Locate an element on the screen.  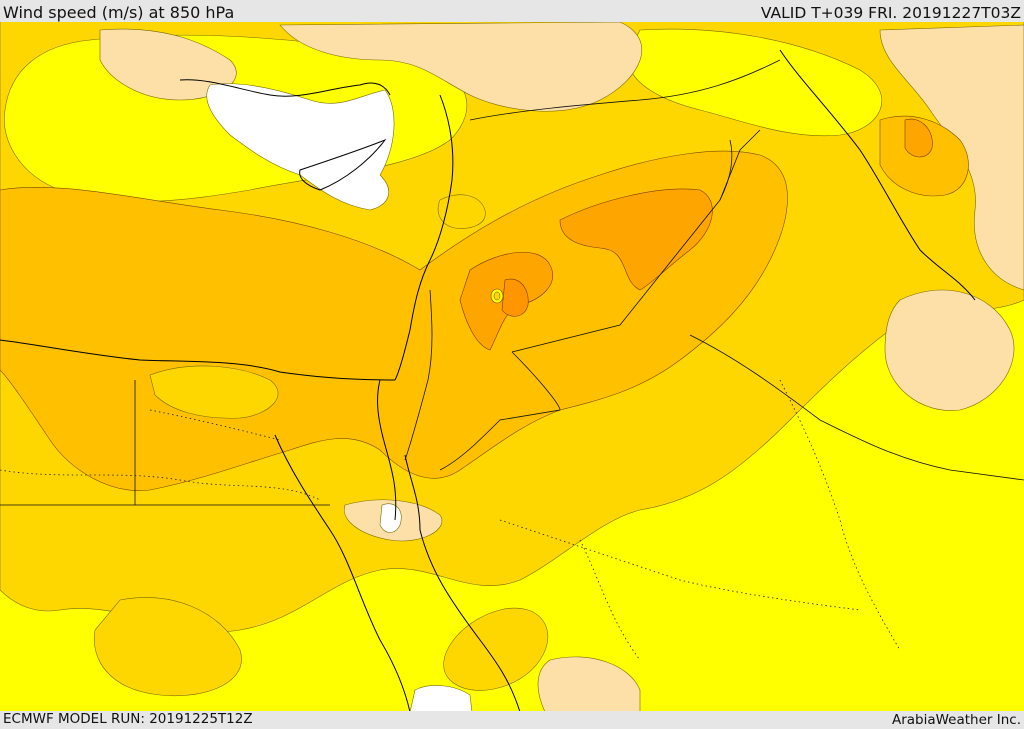
contour-yellow-northeast is located at coordinates (755, 82).